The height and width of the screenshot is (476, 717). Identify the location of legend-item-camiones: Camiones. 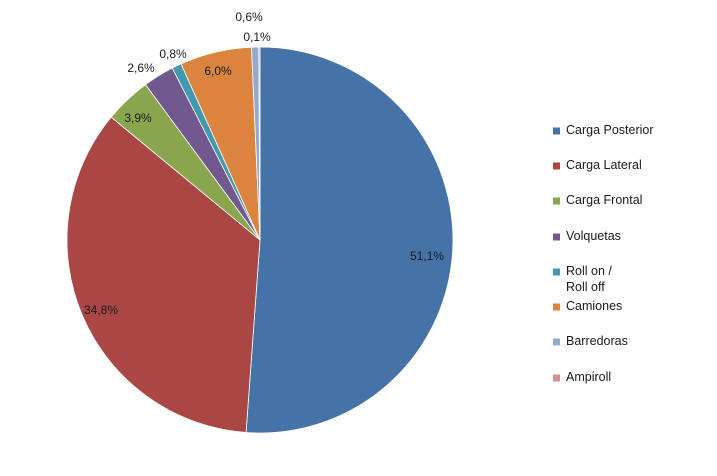
(587, 306).